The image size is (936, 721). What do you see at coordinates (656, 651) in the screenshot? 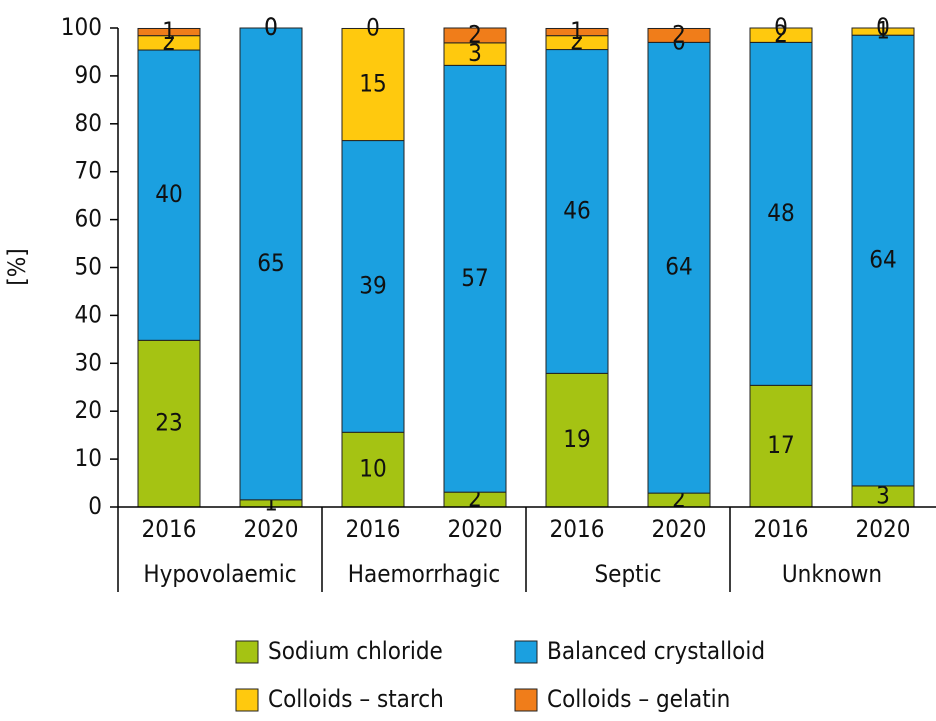
I see `legend-label: Balanced crystalloid` at bounding box center [656, 651].